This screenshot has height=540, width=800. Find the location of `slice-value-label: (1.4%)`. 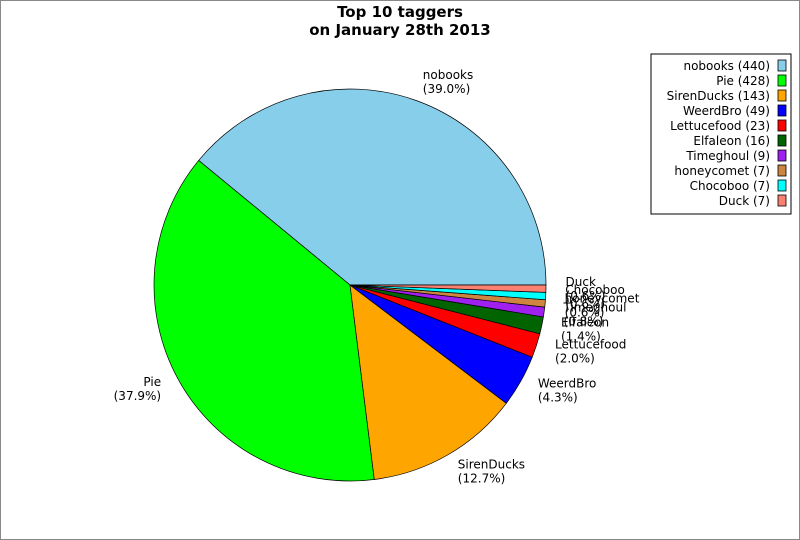

slice-value-label: (1.4%) is located at coordinates (581, 336).